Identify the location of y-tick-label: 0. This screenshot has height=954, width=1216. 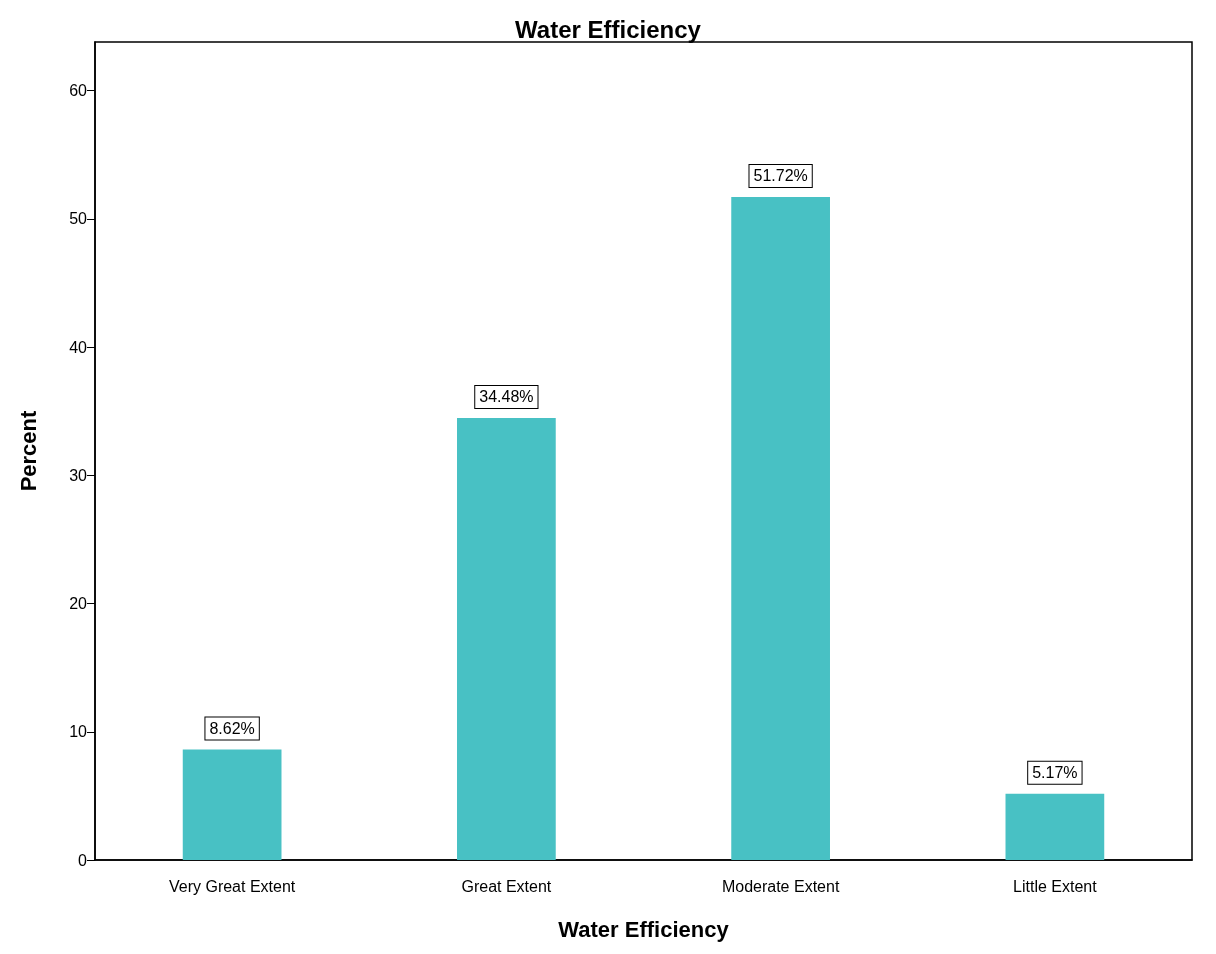
(83, 860).